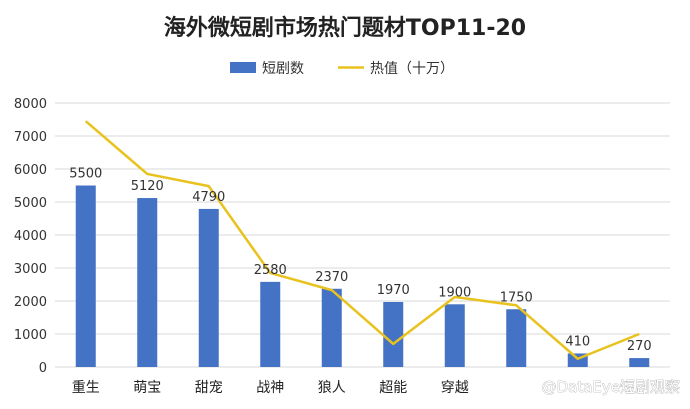  Describe the element at coordinates (30, 335) in the screenshot. I see `y-tick-label: 1000` at that location.